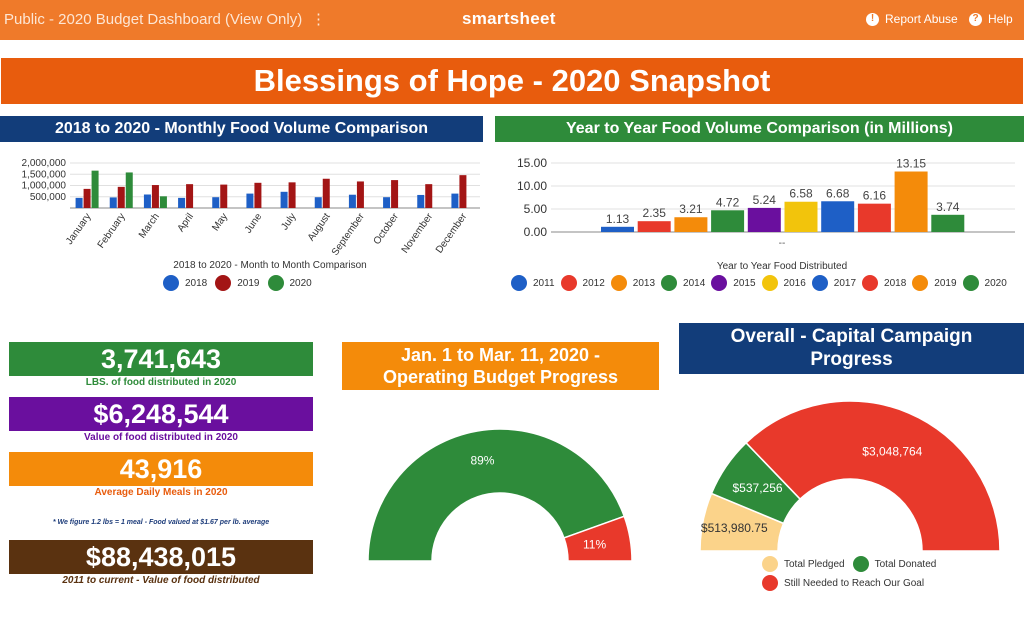  What do you see at coordinates (482, 461) in the screenshot?
I see `operating-slice-label: 89%` at bounding box center [482, 461].